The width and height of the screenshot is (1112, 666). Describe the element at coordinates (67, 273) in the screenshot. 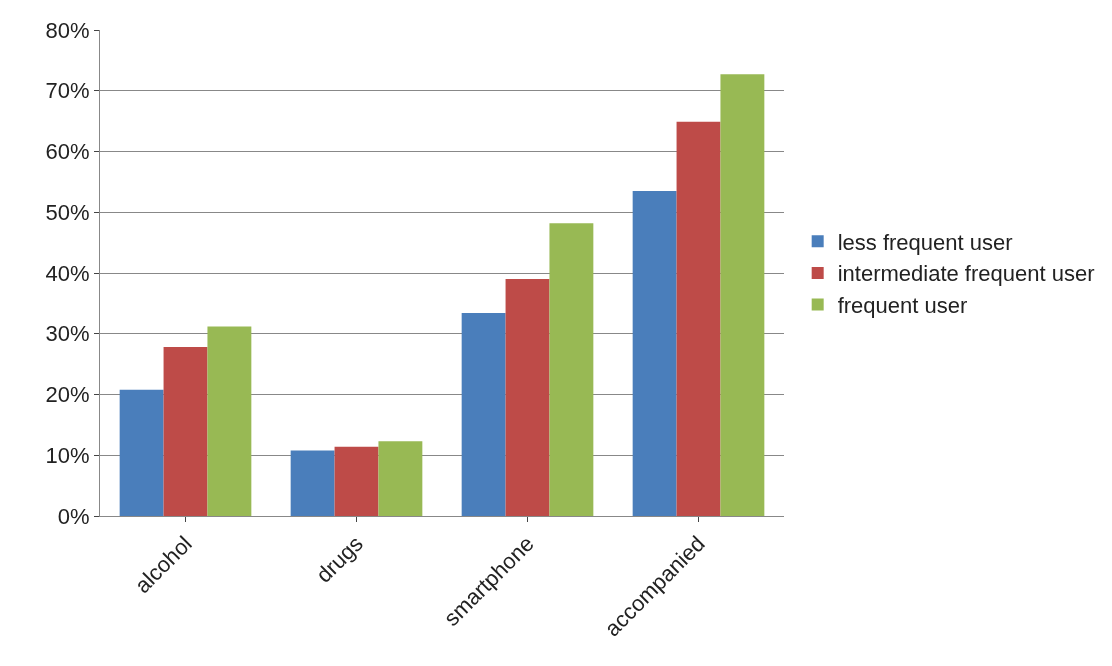

I see `y-tick-label: 40%` at that location.